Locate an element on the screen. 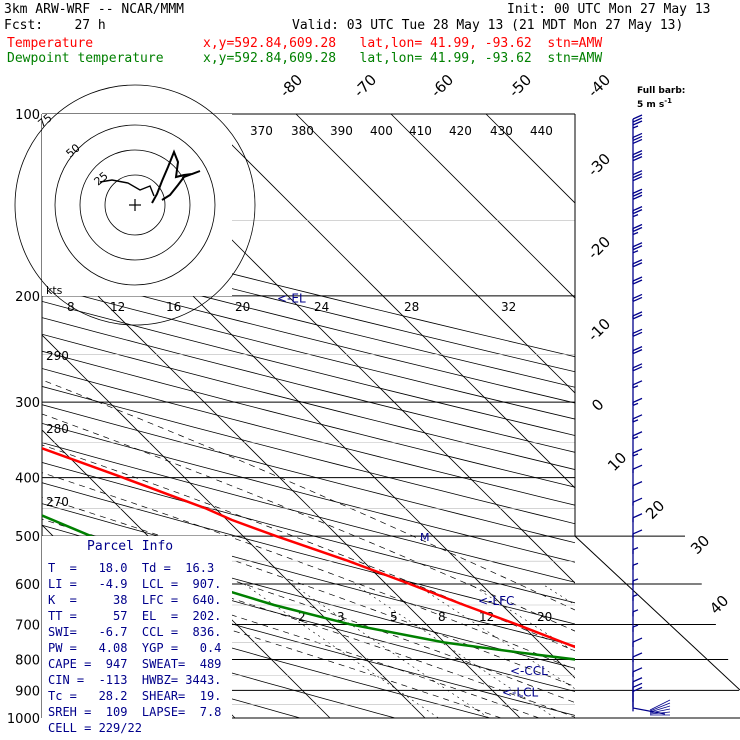 The height and width of the screenshot is (740, 740). pressure-label: 500 is located at coordinates (27, 537).